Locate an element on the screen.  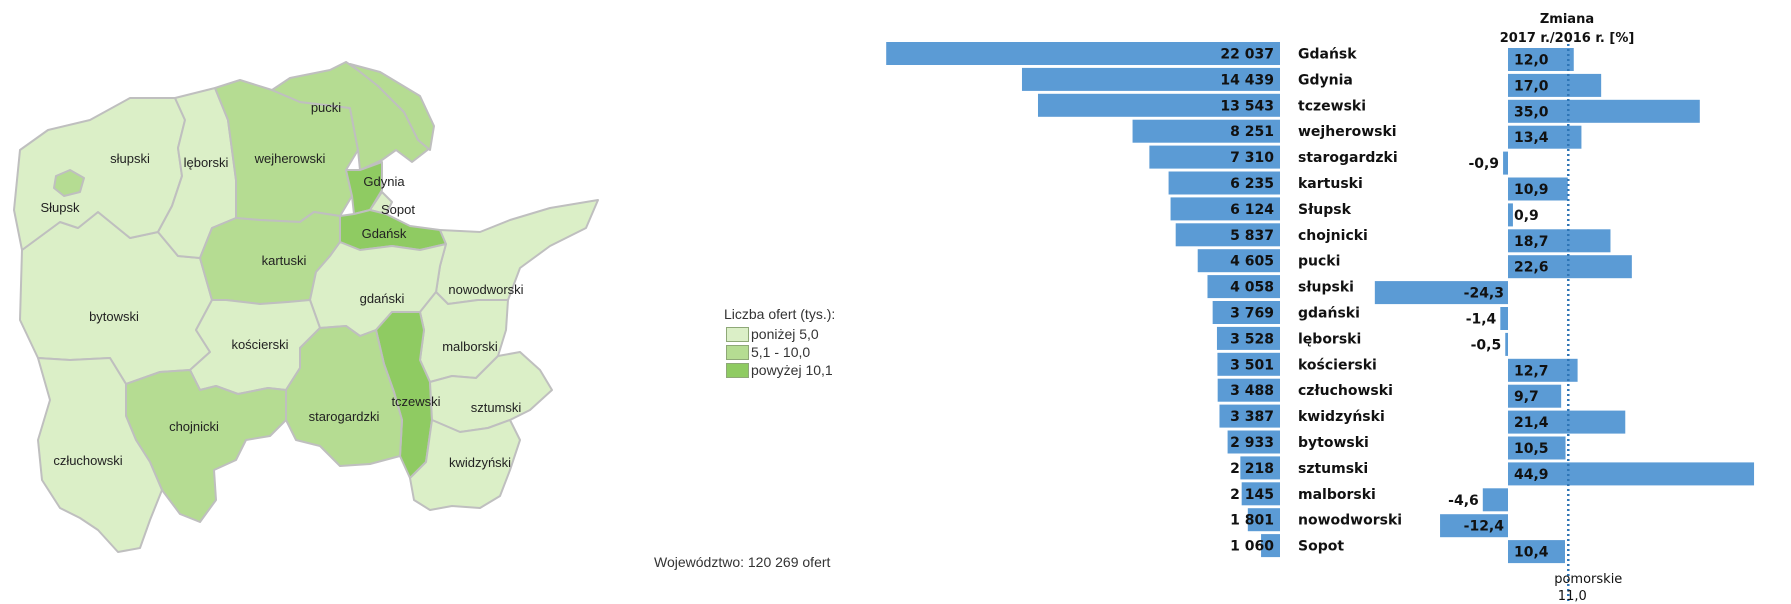
legend-item-mid: 5,1 - 10,0 is located at coordinates (780, 352).